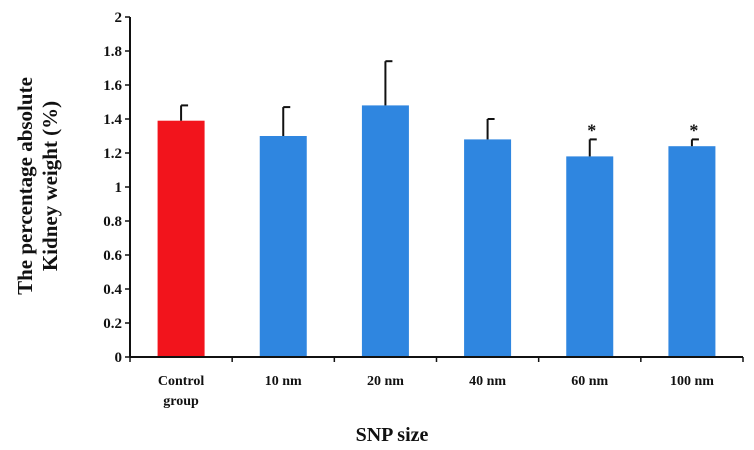  Describe the element at coordinates (591, 130) in the screenshot. I see `significance-marker-4: *` at that location.